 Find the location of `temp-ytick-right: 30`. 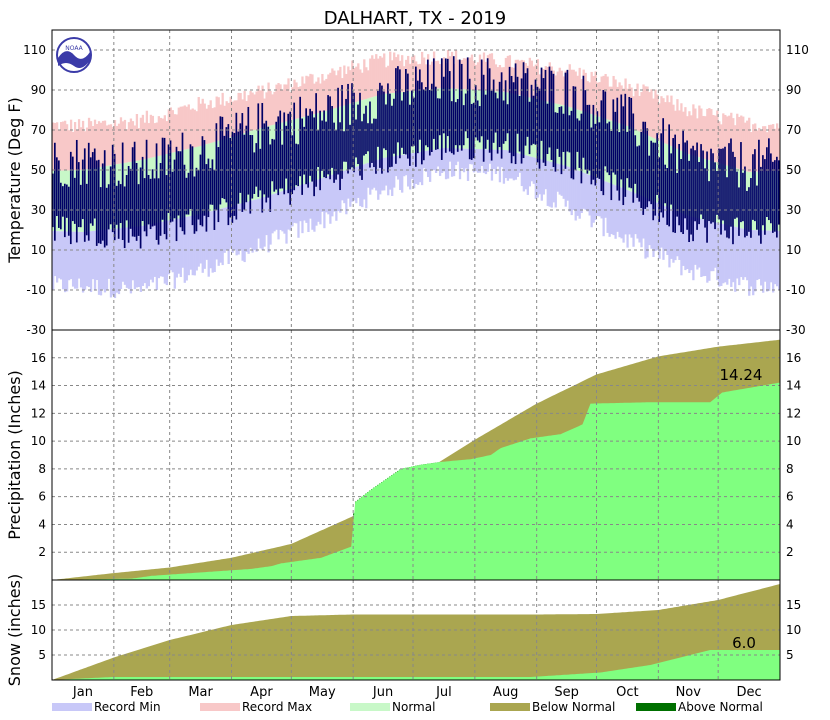

temp-ytick-right: 30 is located at coordinates (793, 210).